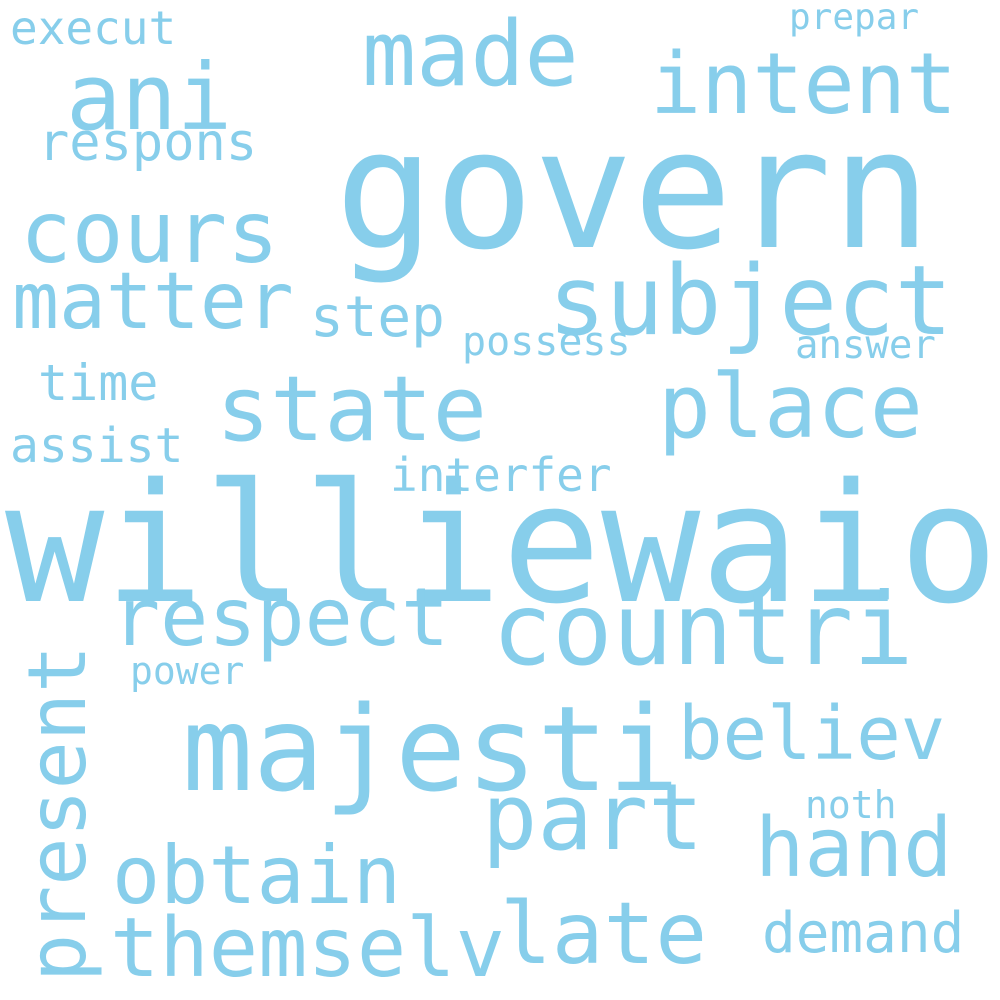 The image size is (1000, 1000). Describe the element at coordinates (470, 54) in the screenshot. I see `word-made: made` at that location.